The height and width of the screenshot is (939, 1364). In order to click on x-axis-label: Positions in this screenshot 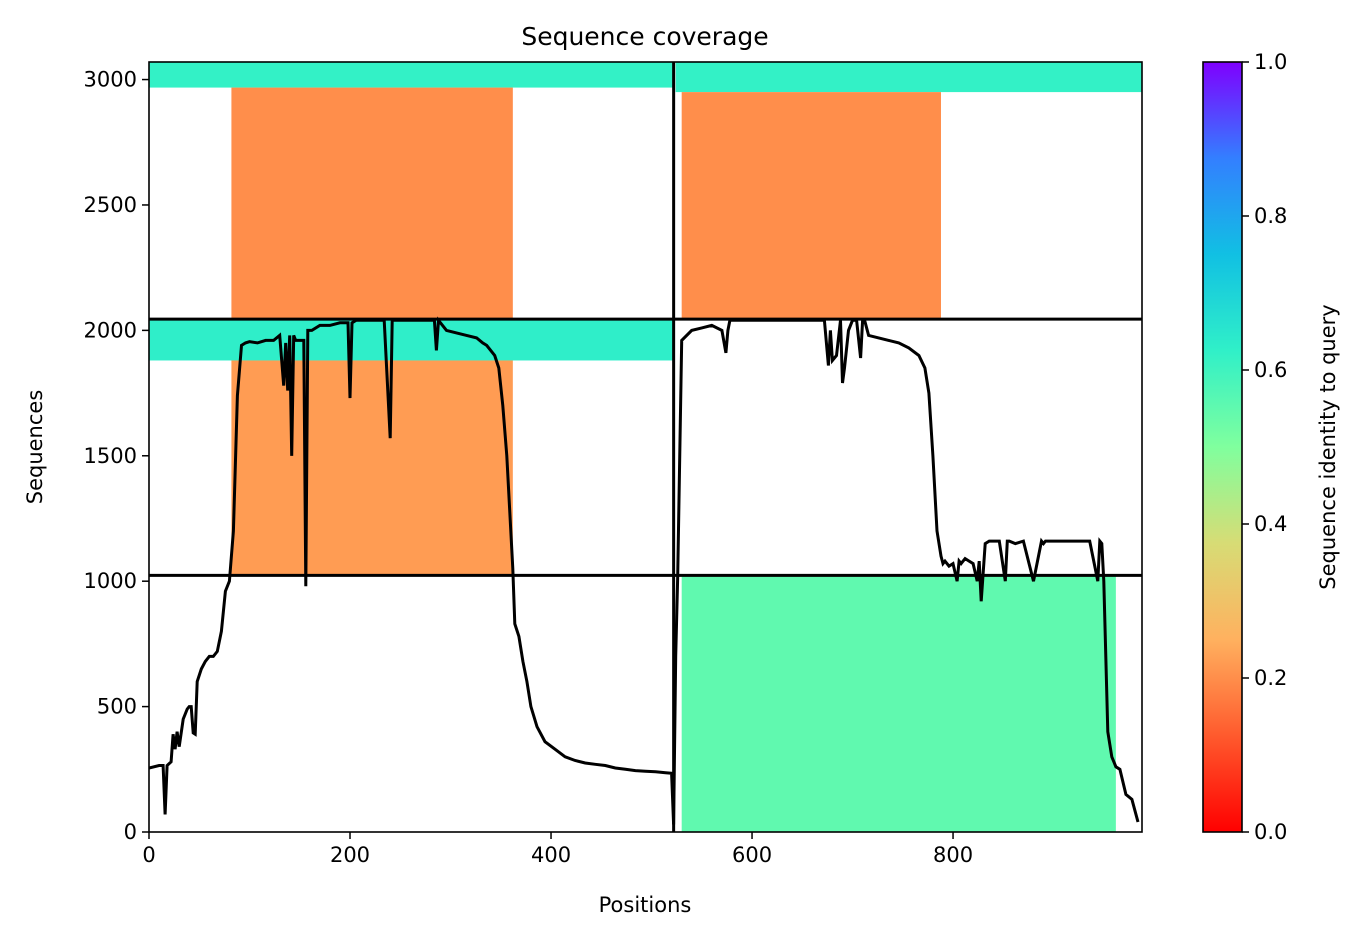, I will do `click(645, 905)`.